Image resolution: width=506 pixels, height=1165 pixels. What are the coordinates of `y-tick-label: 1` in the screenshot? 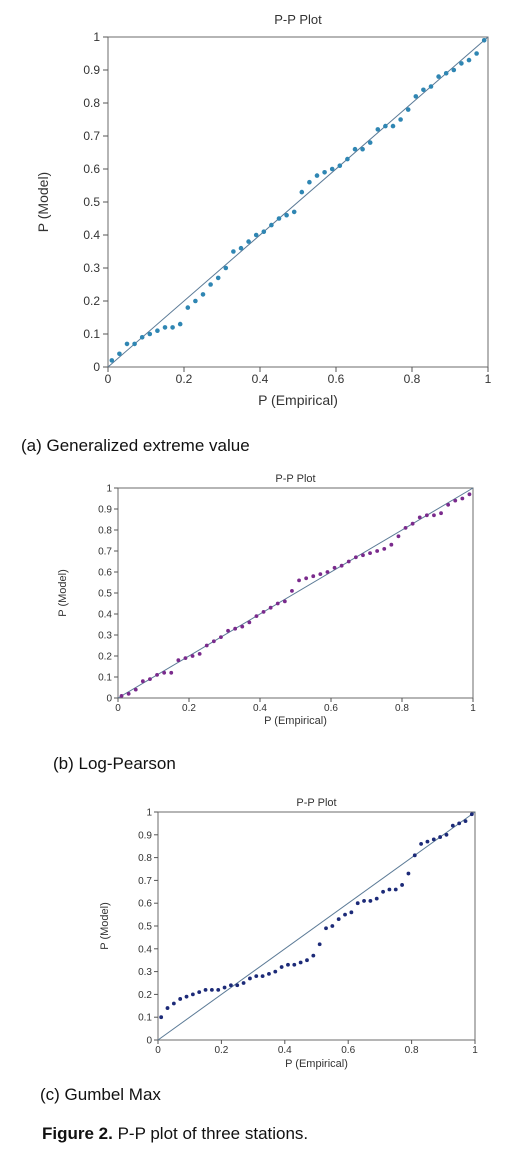 It's located at (109, 489).